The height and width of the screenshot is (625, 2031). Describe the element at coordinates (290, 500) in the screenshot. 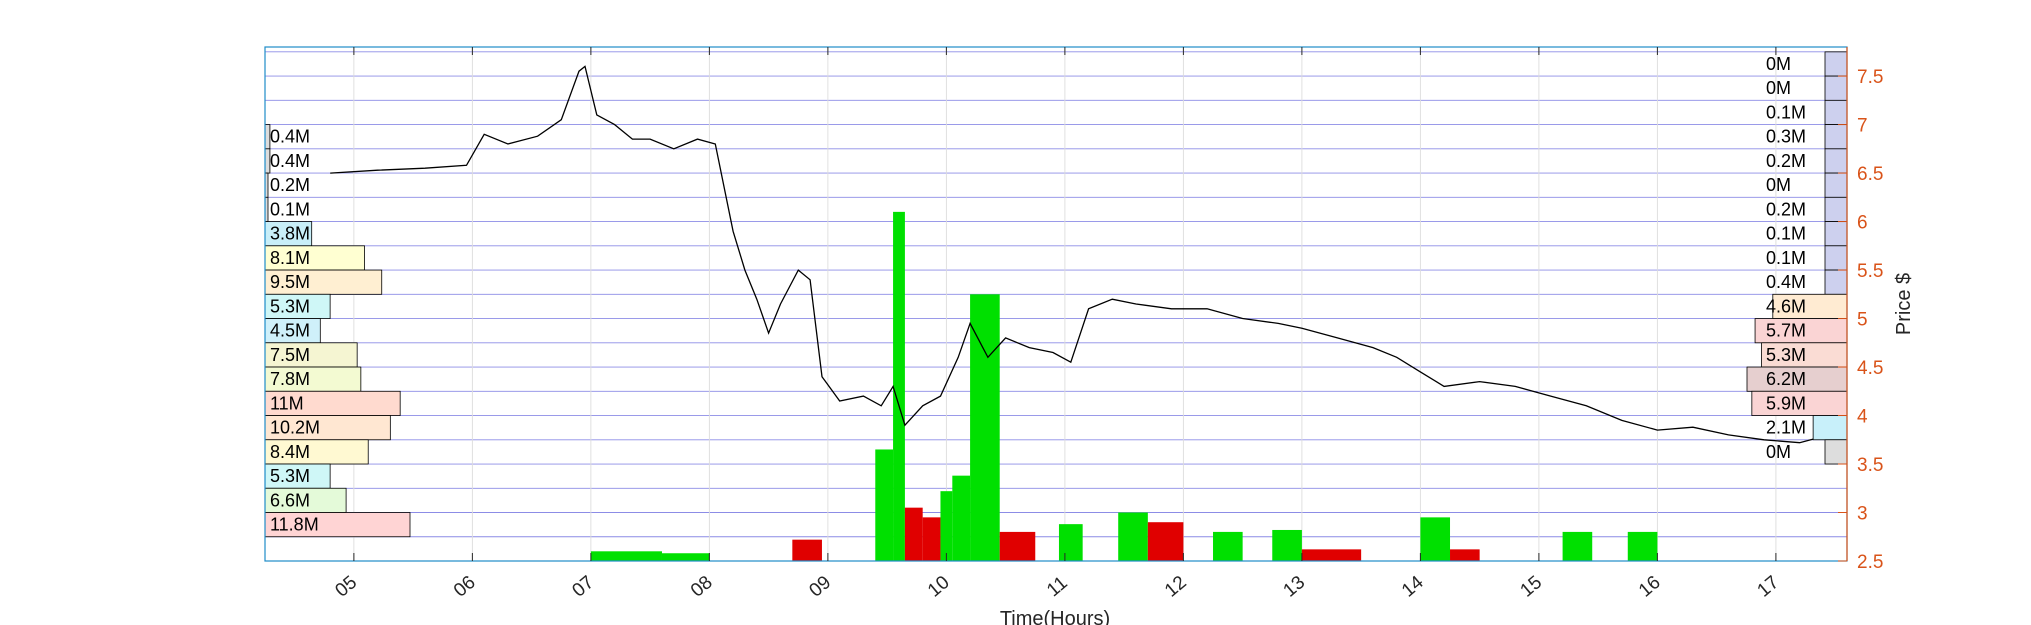

I see `volume-profile-left-label: 6.6M` at that location.